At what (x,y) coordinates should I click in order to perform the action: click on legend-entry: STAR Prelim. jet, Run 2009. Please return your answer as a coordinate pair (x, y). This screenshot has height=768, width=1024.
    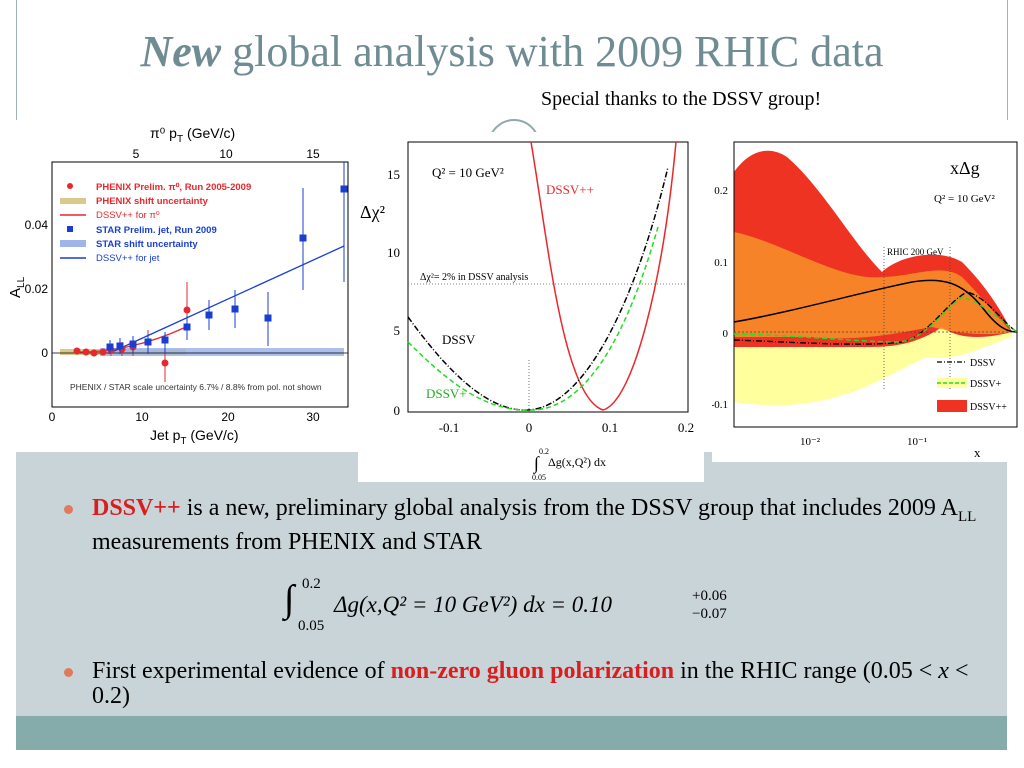
    Looking at the image, I should click on (156, 230).